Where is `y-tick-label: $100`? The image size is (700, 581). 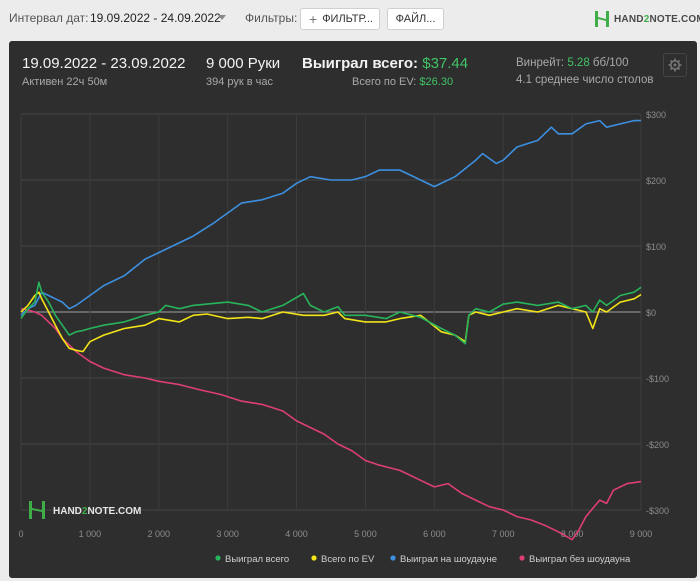
y-tick-label: $100 is located at coordinates (656, 247).